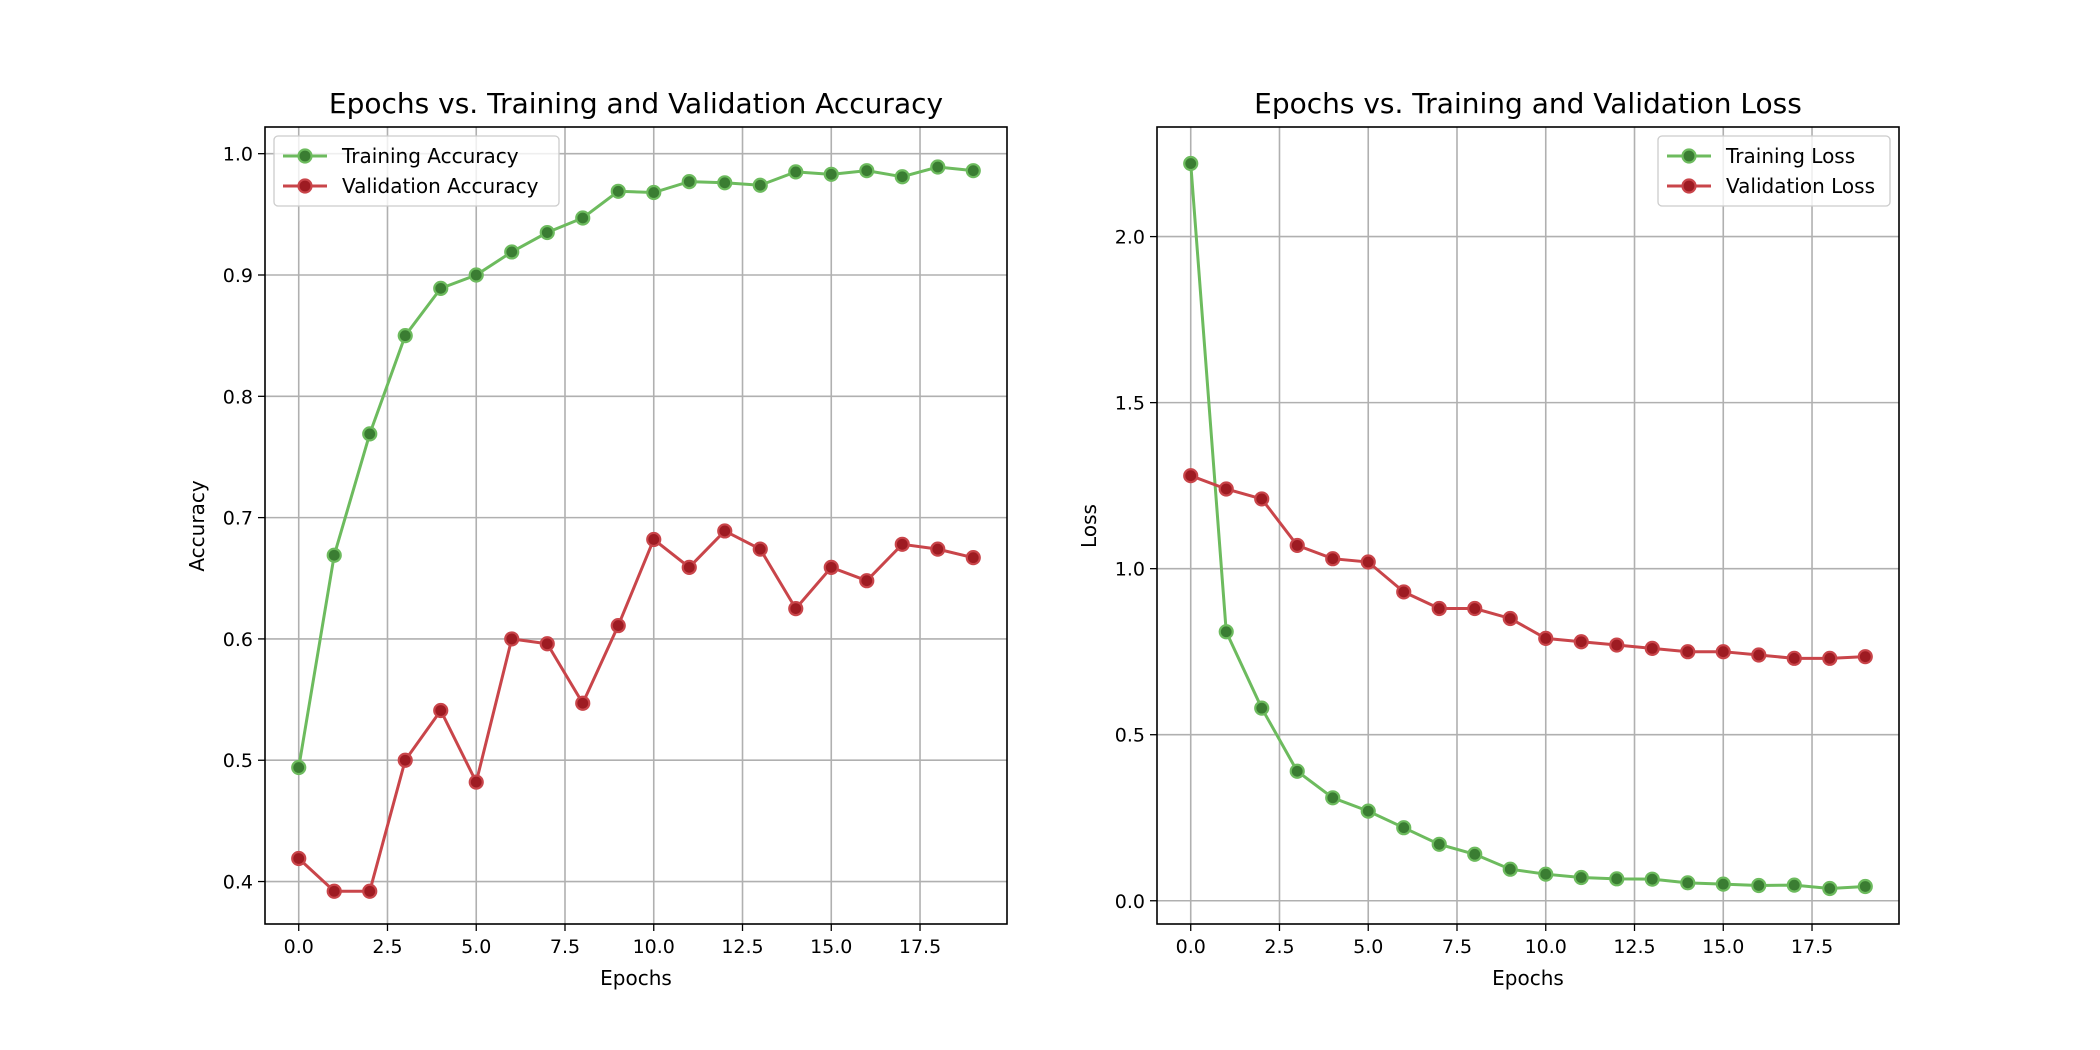 This screenshot has width=2100, height=1050. Describe the element at coordinates (238, 397) in the screenshot. I see `accuracy-chart-y-tick-label: 0.8` at that location.